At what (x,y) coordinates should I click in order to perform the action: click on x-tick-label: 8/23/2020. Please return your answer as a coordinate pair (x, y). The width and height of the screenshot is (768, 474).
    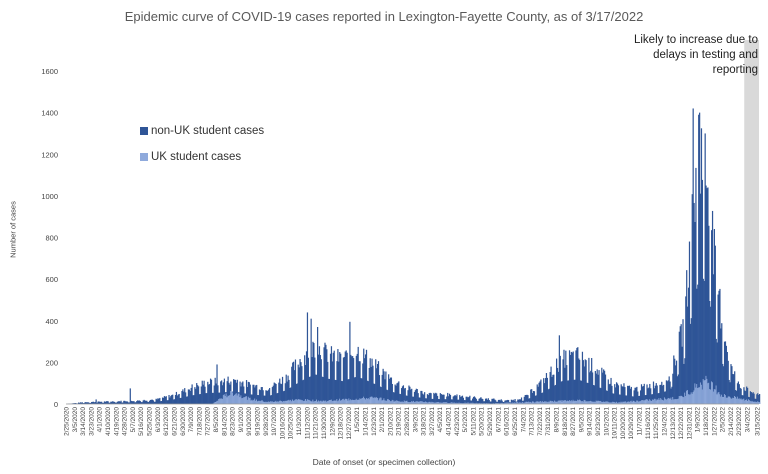
    Looking at the image, I should click on (233, 421).